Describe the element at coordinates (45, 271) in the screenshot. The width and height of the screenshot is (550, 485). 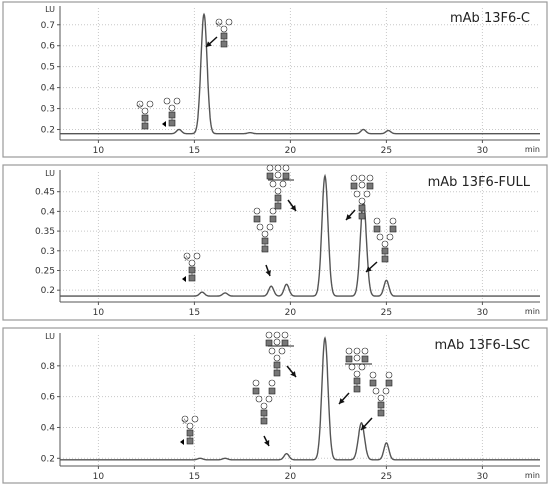
I see `y-tick-label: 0.25` at that location.